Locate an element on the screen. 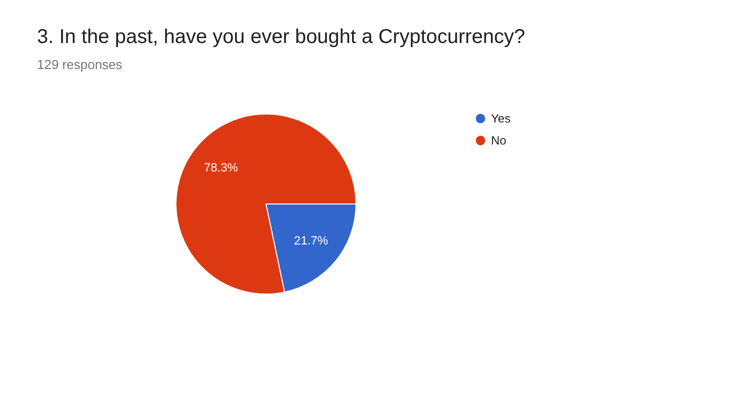 The height and width of the screenshot is (401, 738). chart-title: 3. In the past, have you ever bought a Cryptocurrency? is located at coordinates (281, 37).